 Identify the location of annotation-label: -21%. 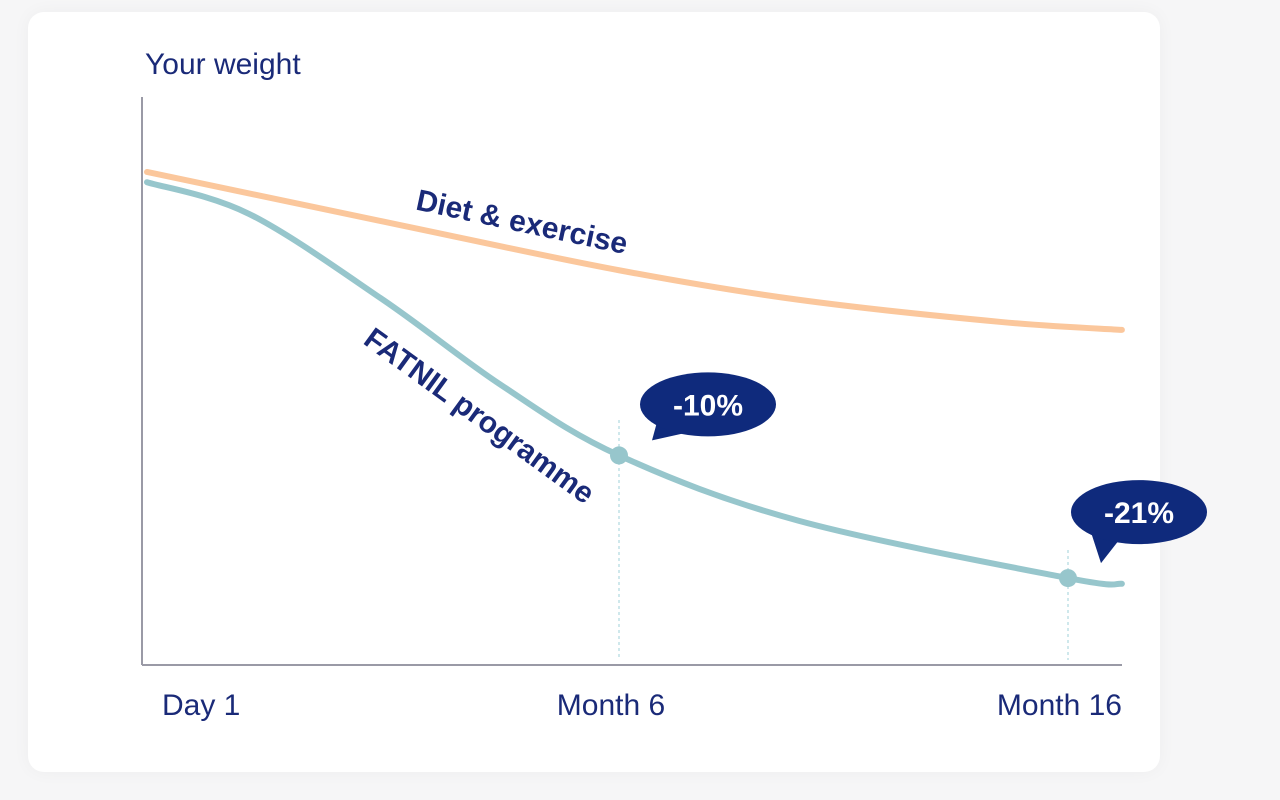
(1139, 513).